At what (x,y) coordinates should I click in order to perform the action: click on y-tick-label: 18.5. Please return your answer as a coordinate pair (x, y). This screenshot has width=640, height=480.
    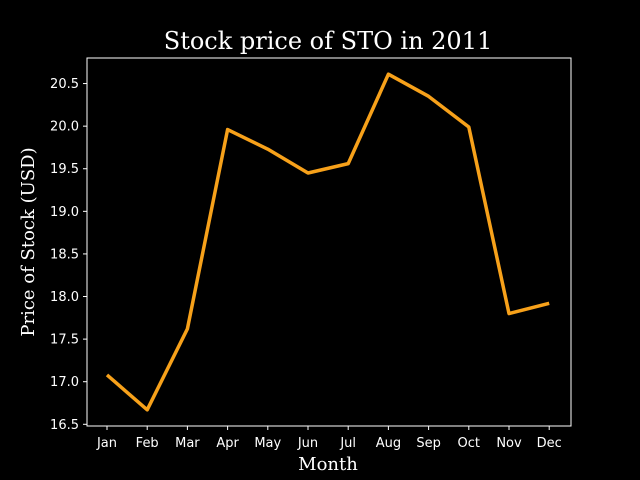
    Looking at the image, I should click on (64, 254).